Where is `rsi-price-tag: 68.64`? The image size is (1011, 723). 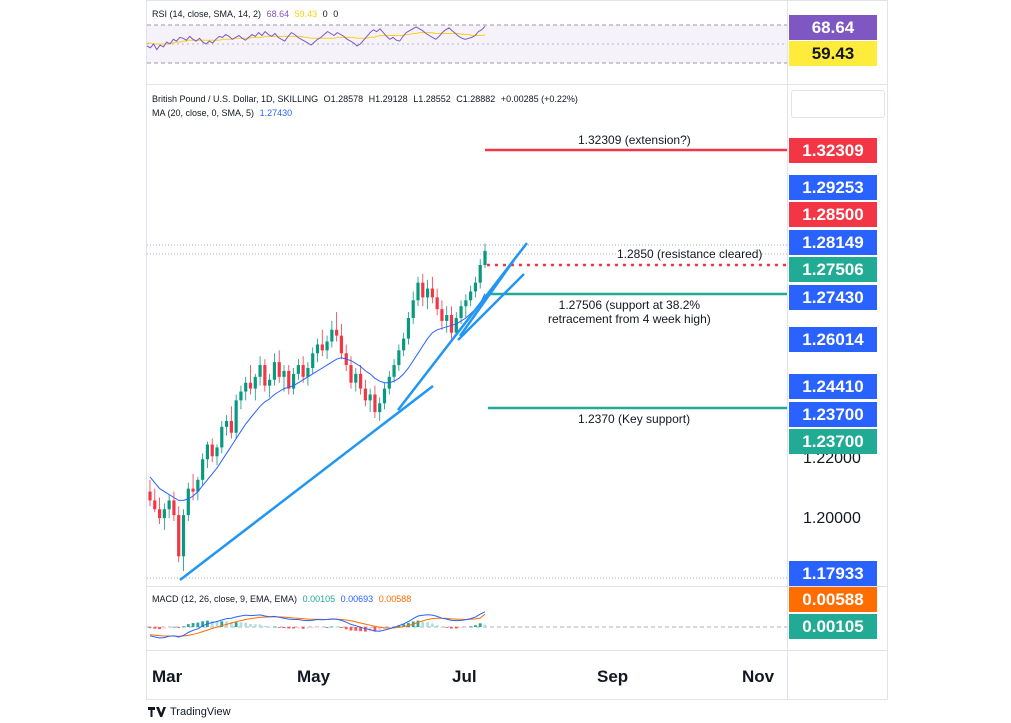
rsi-price-tag: 68.64 is located at coordinates (833, 27).